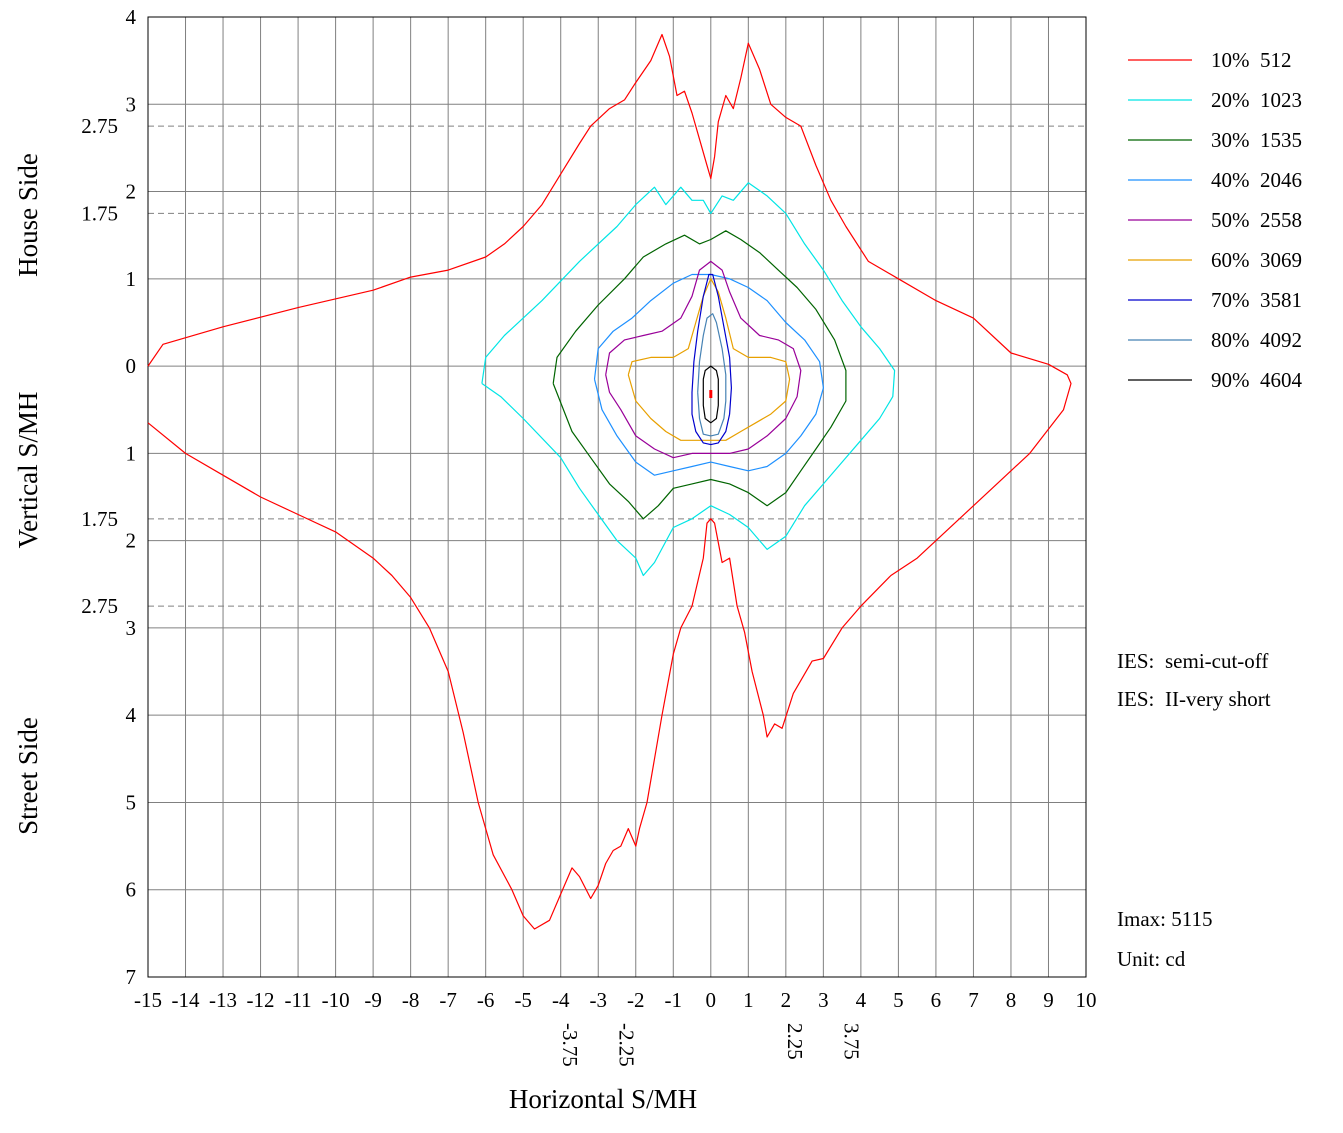 The image size is (1343, 1133). What do you see at coordinates (1230, 180) in the screenshot?
I see `legend-percent: 40%` at bounding box center [1230, 180].